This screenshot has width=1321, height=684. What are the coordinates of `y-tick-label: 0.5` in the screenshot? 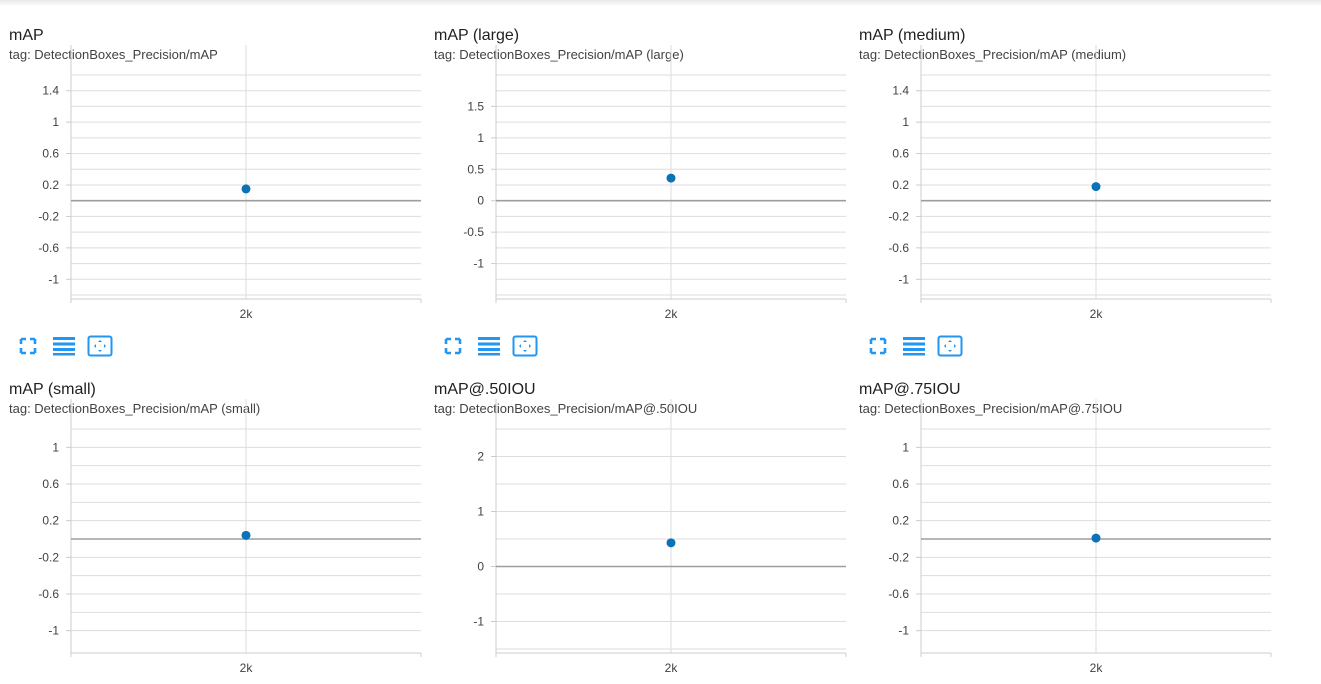 It's located at (475, 169).